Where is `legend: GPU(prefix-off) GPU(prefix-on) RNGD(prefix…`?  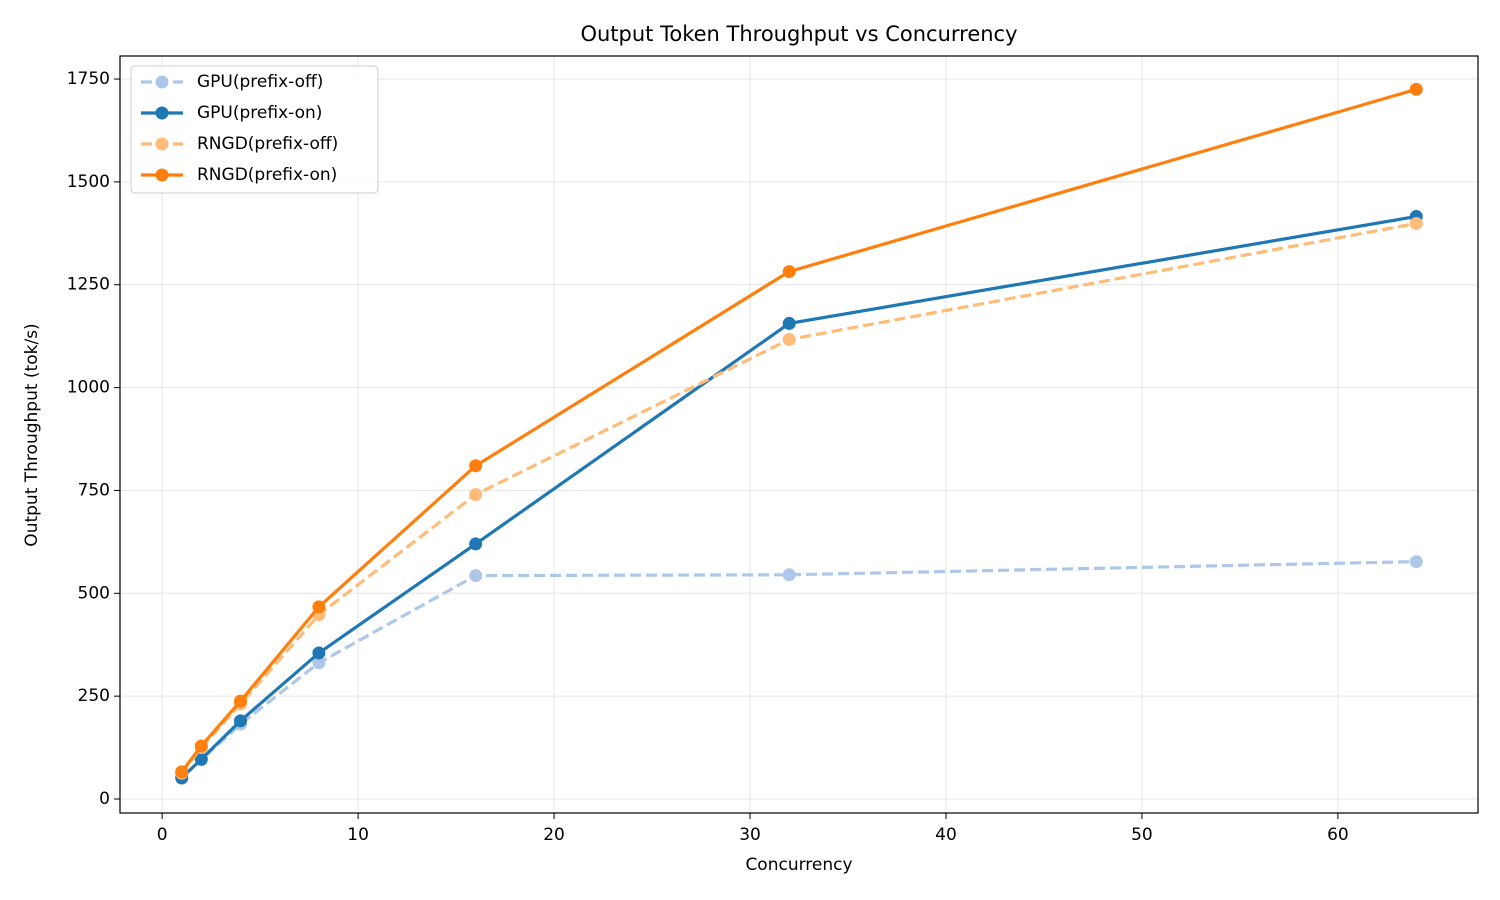
legend: GPU(prefix-off) GPU(prefix-on) RNGD(prefix… is located at coordinates (254, 129).